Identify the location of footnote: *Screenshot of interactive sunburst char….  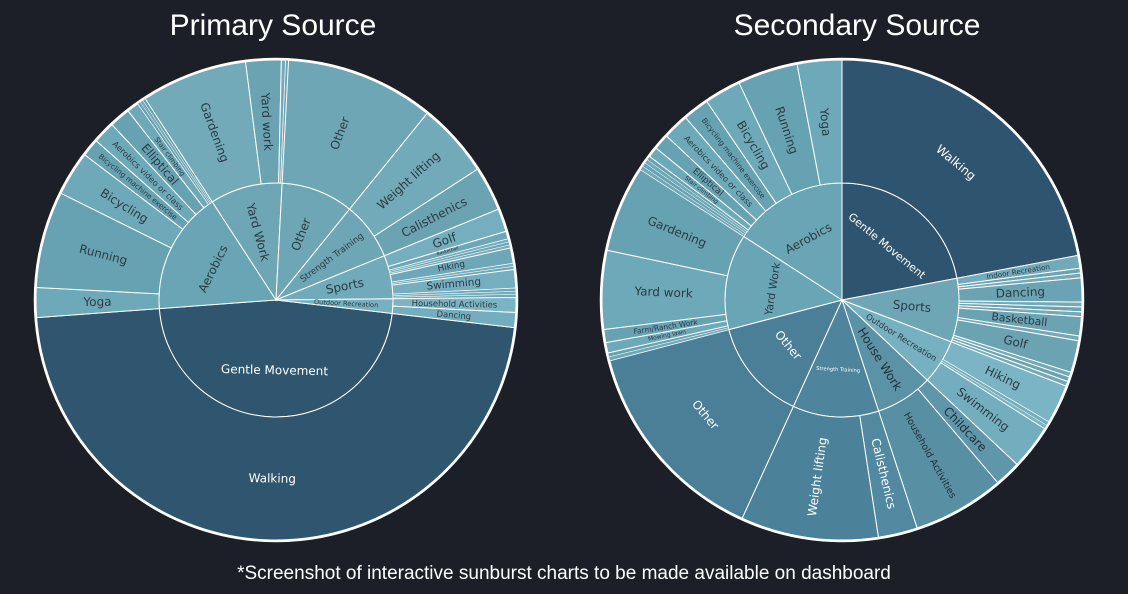
(564, 573).